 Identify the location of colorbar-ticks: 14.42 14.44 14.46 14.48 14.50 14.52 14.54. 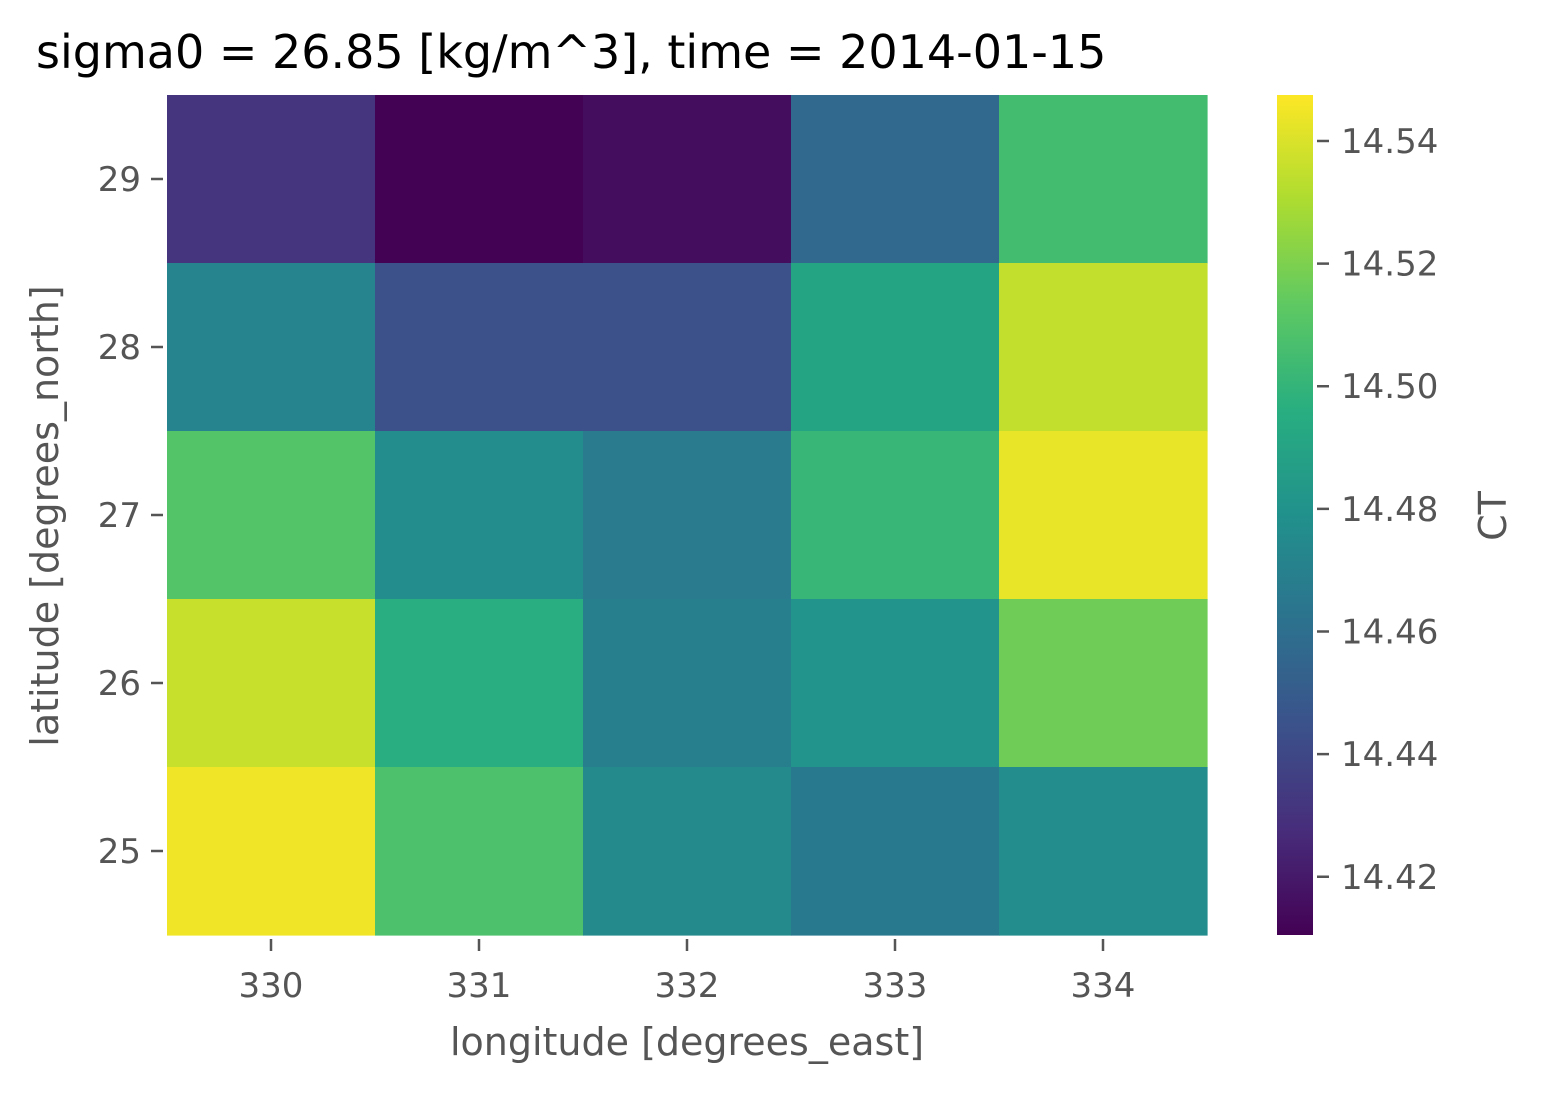
(1377, 510).